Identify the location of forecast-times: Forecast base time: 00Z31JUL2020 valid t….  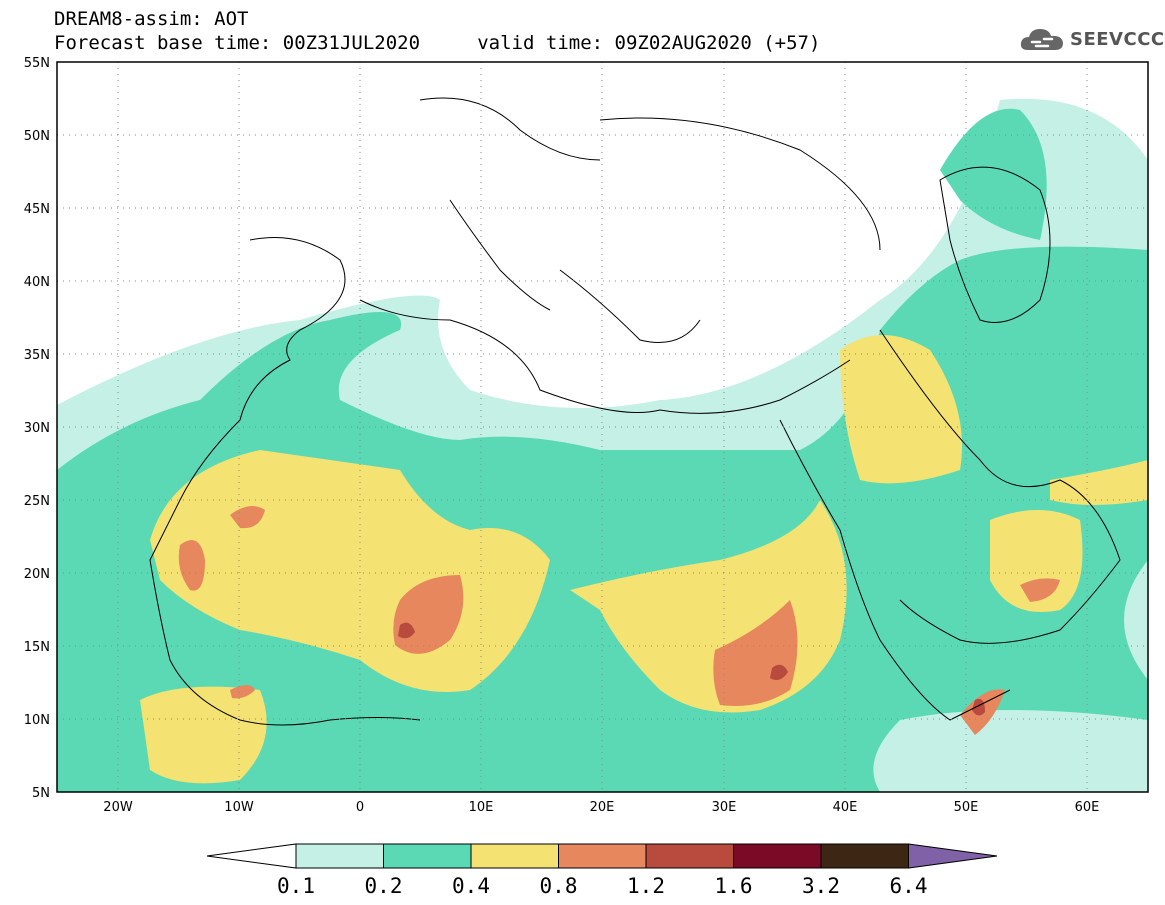
(437, 43).